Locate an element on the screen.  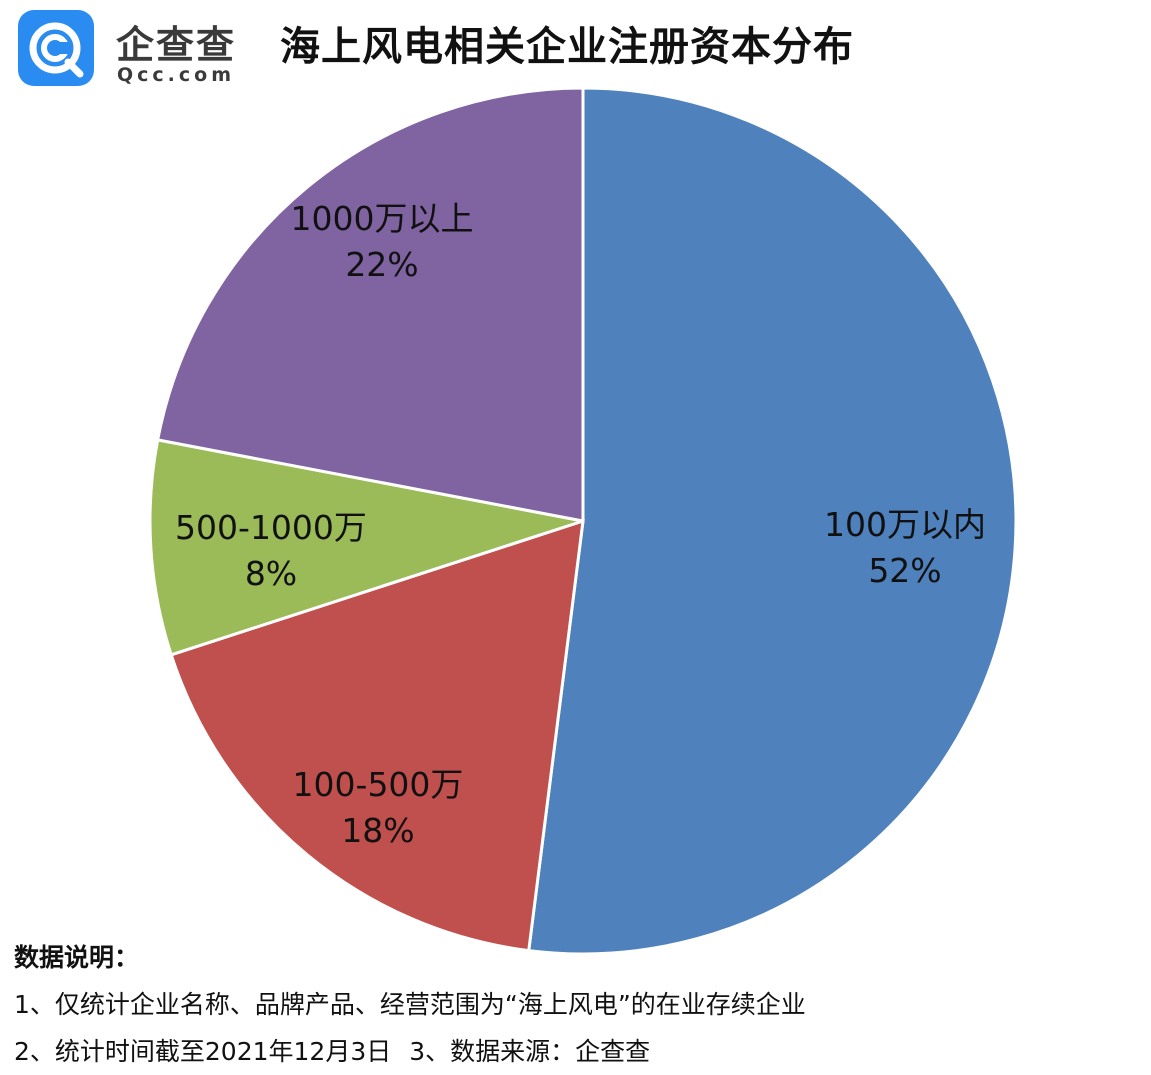
notes-line-2: 2、统计时间截至2021年12月3日 3、数据来源：企查查 is located at coordinates (579, 1051).